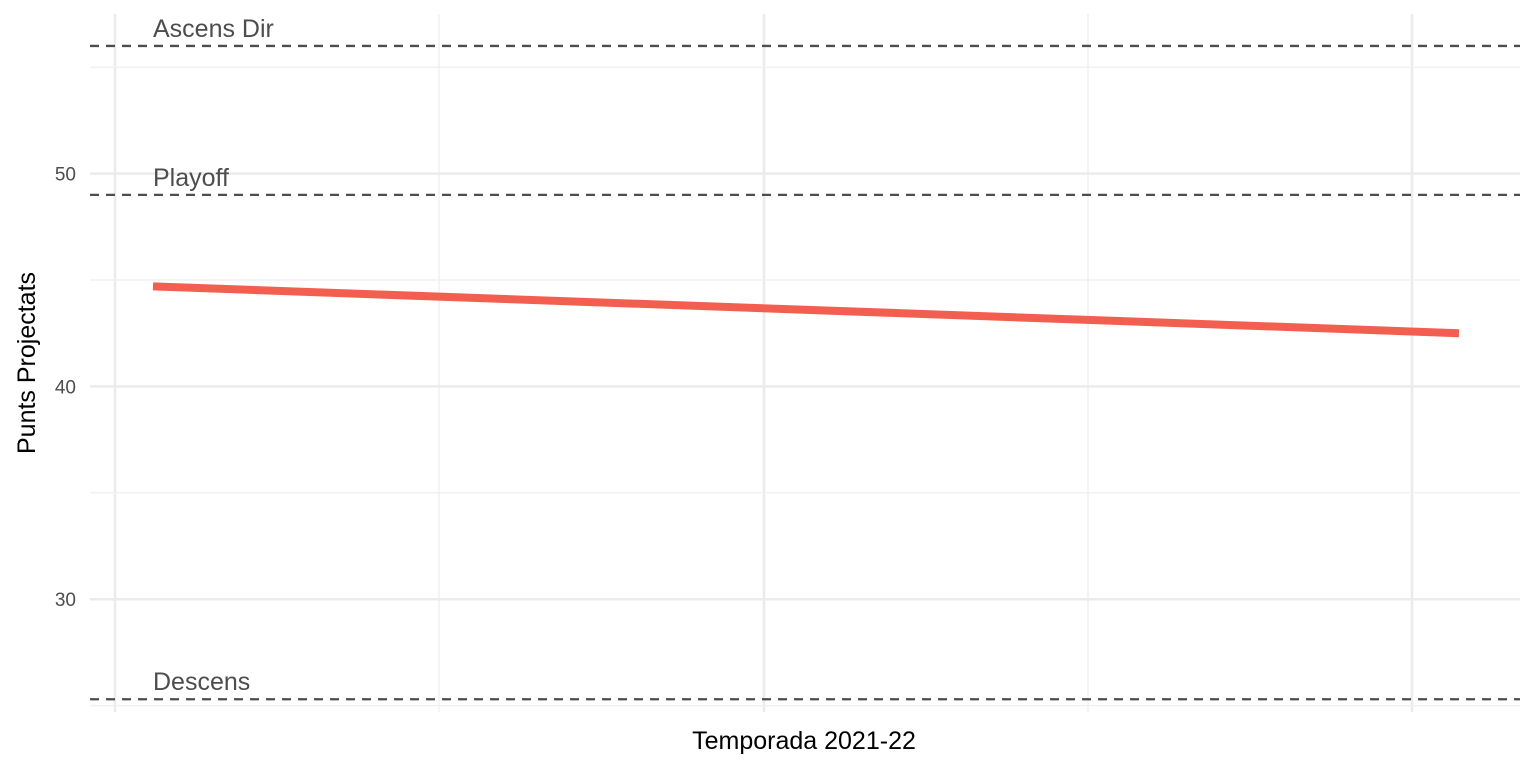 This screenshot has height=768, width=1536. I want to click on y-axis-ticks: 30 40 50, so click(65, 388).